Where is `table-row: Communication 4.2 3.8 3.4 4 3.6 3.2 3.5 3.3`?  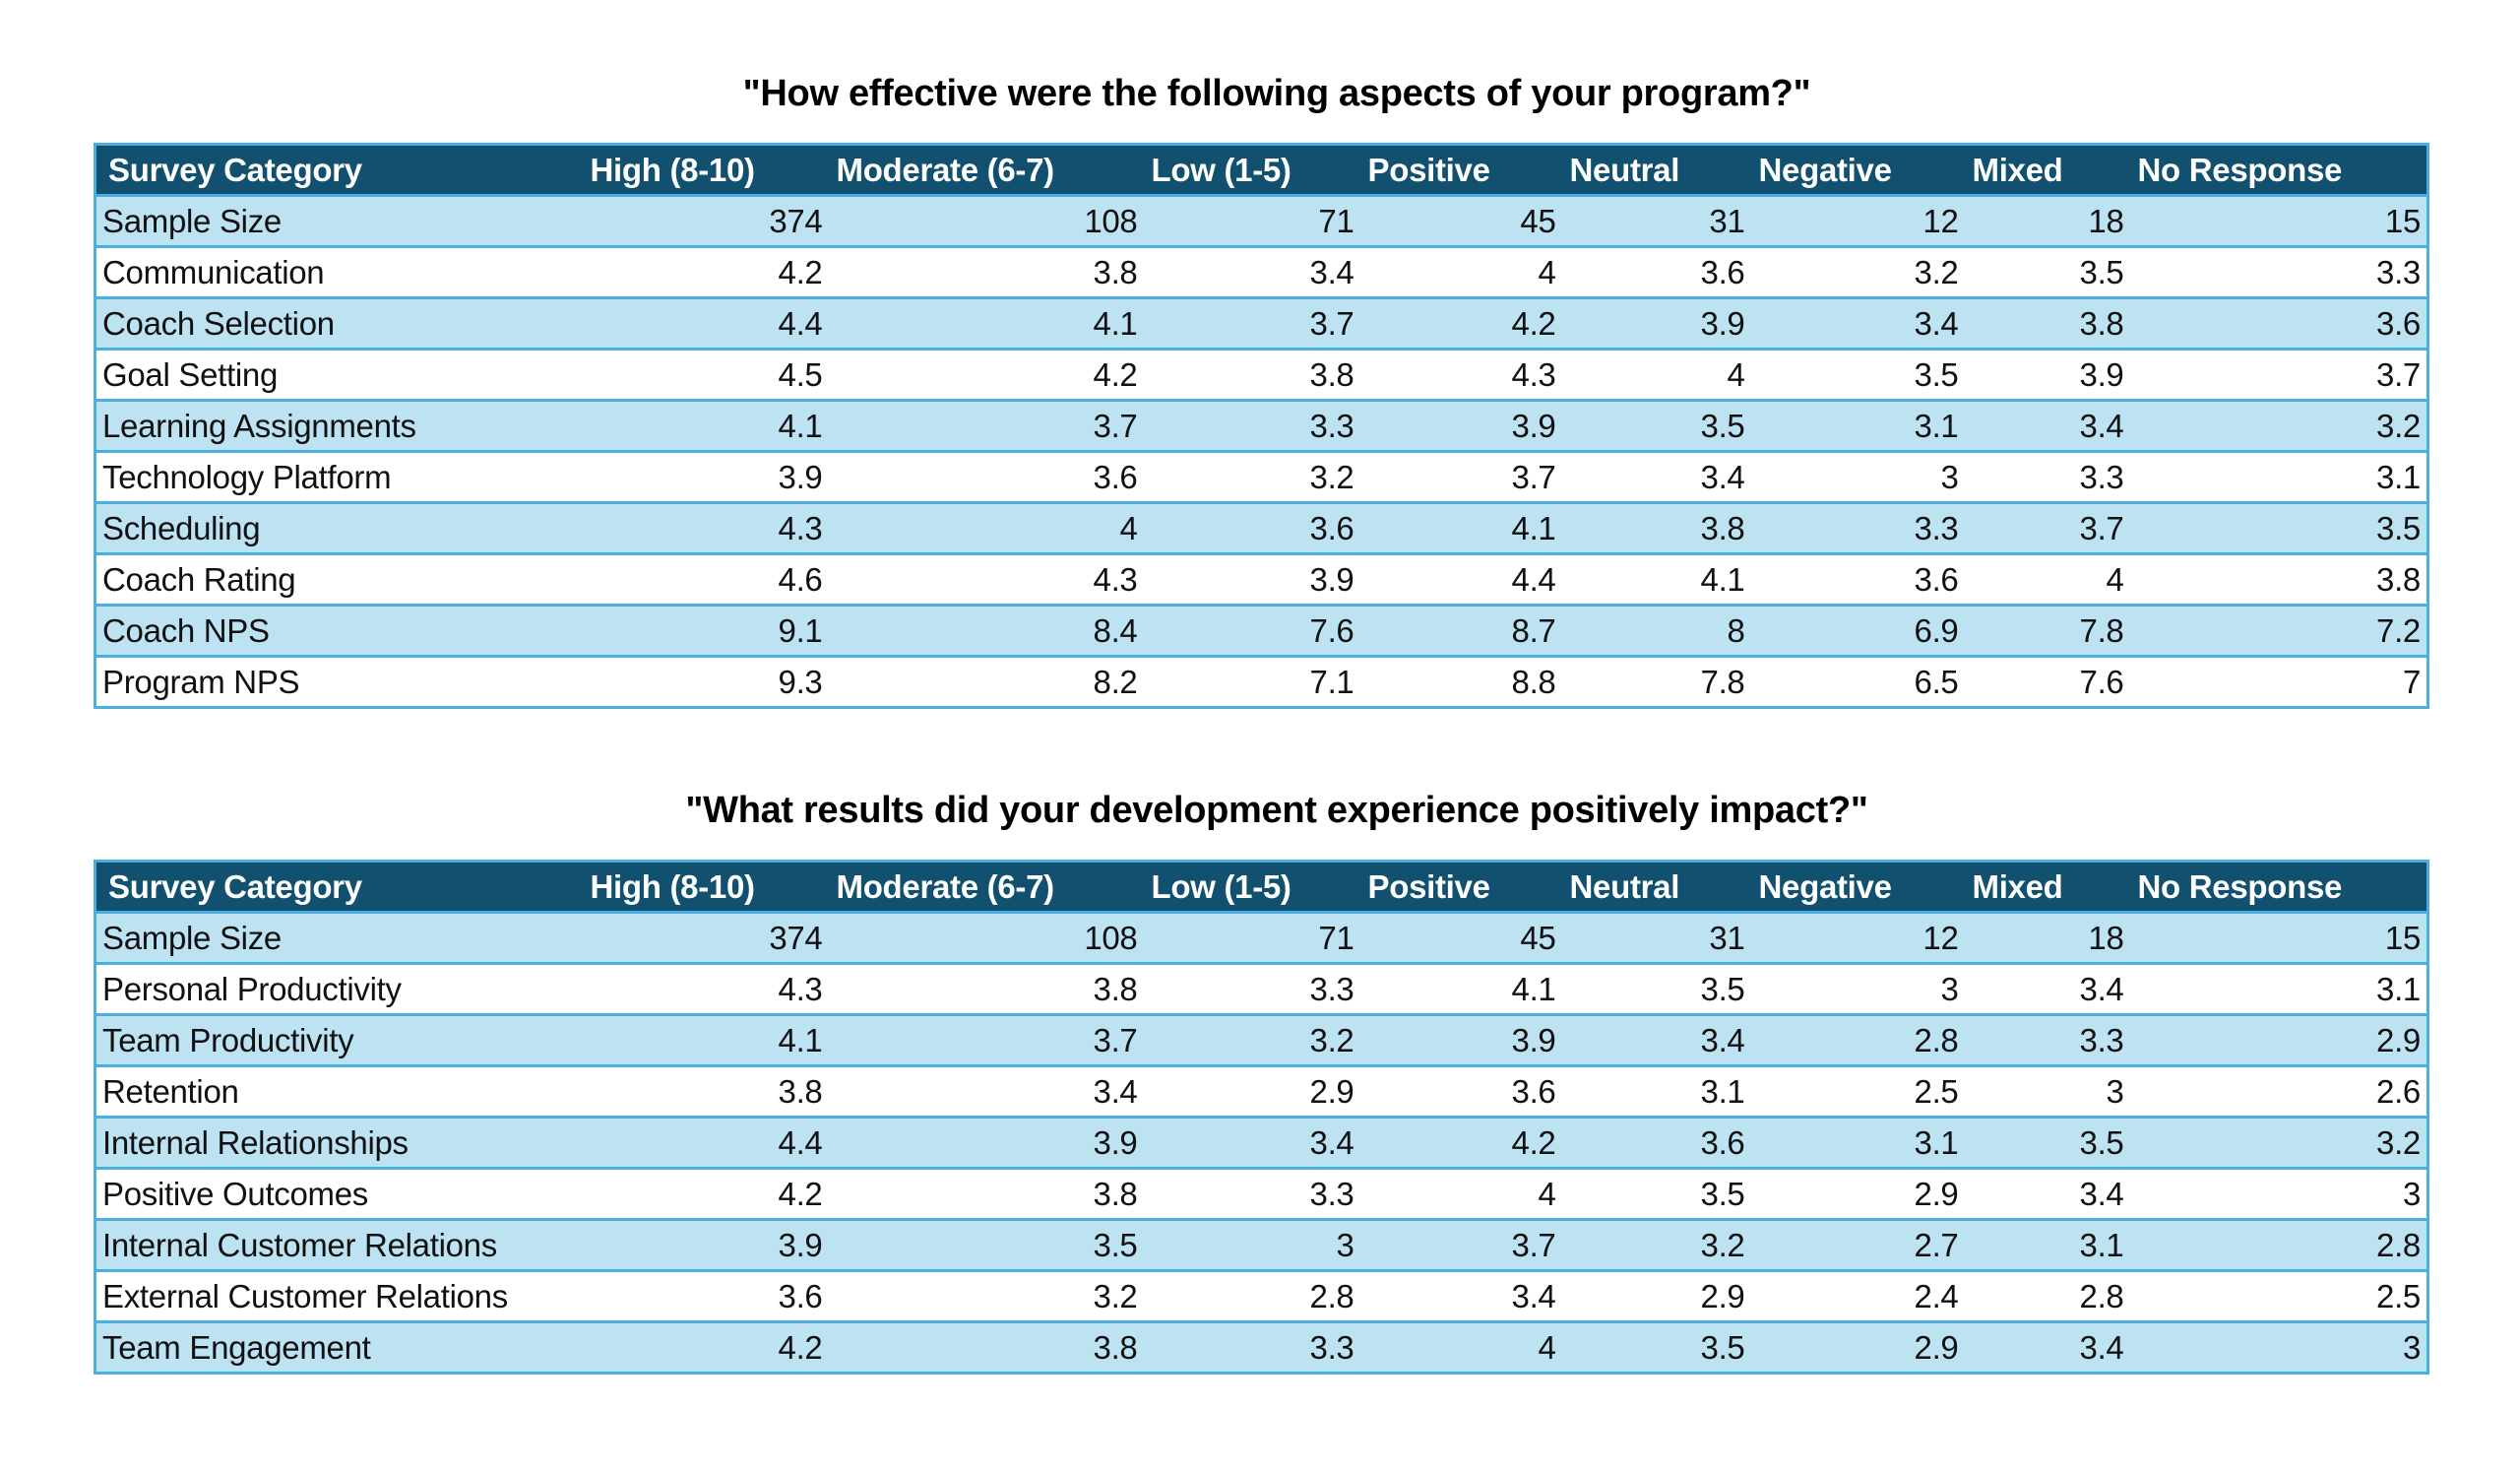 table-row: Communication 4.2 3.8 3.4 4 3.6 3.2 3.5 3.3 is located at coordinates (1261, 271).